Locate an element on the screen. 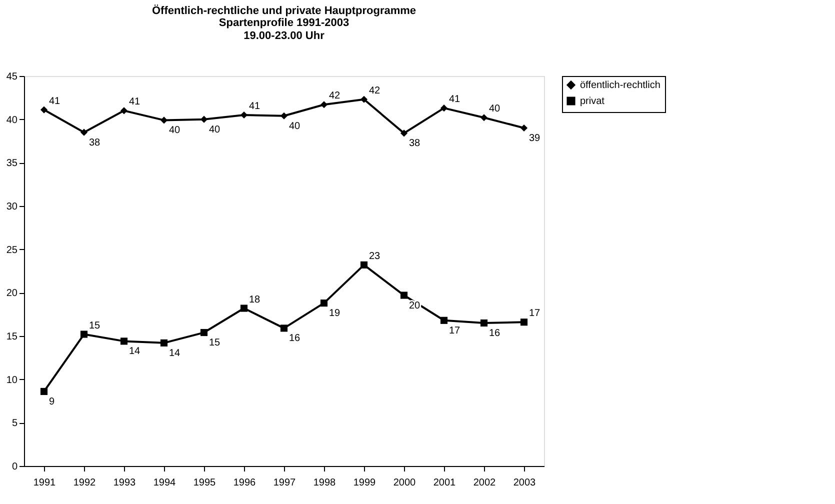  legend-label: öffentlich-rechtlich is located at coordinates (620, 85).